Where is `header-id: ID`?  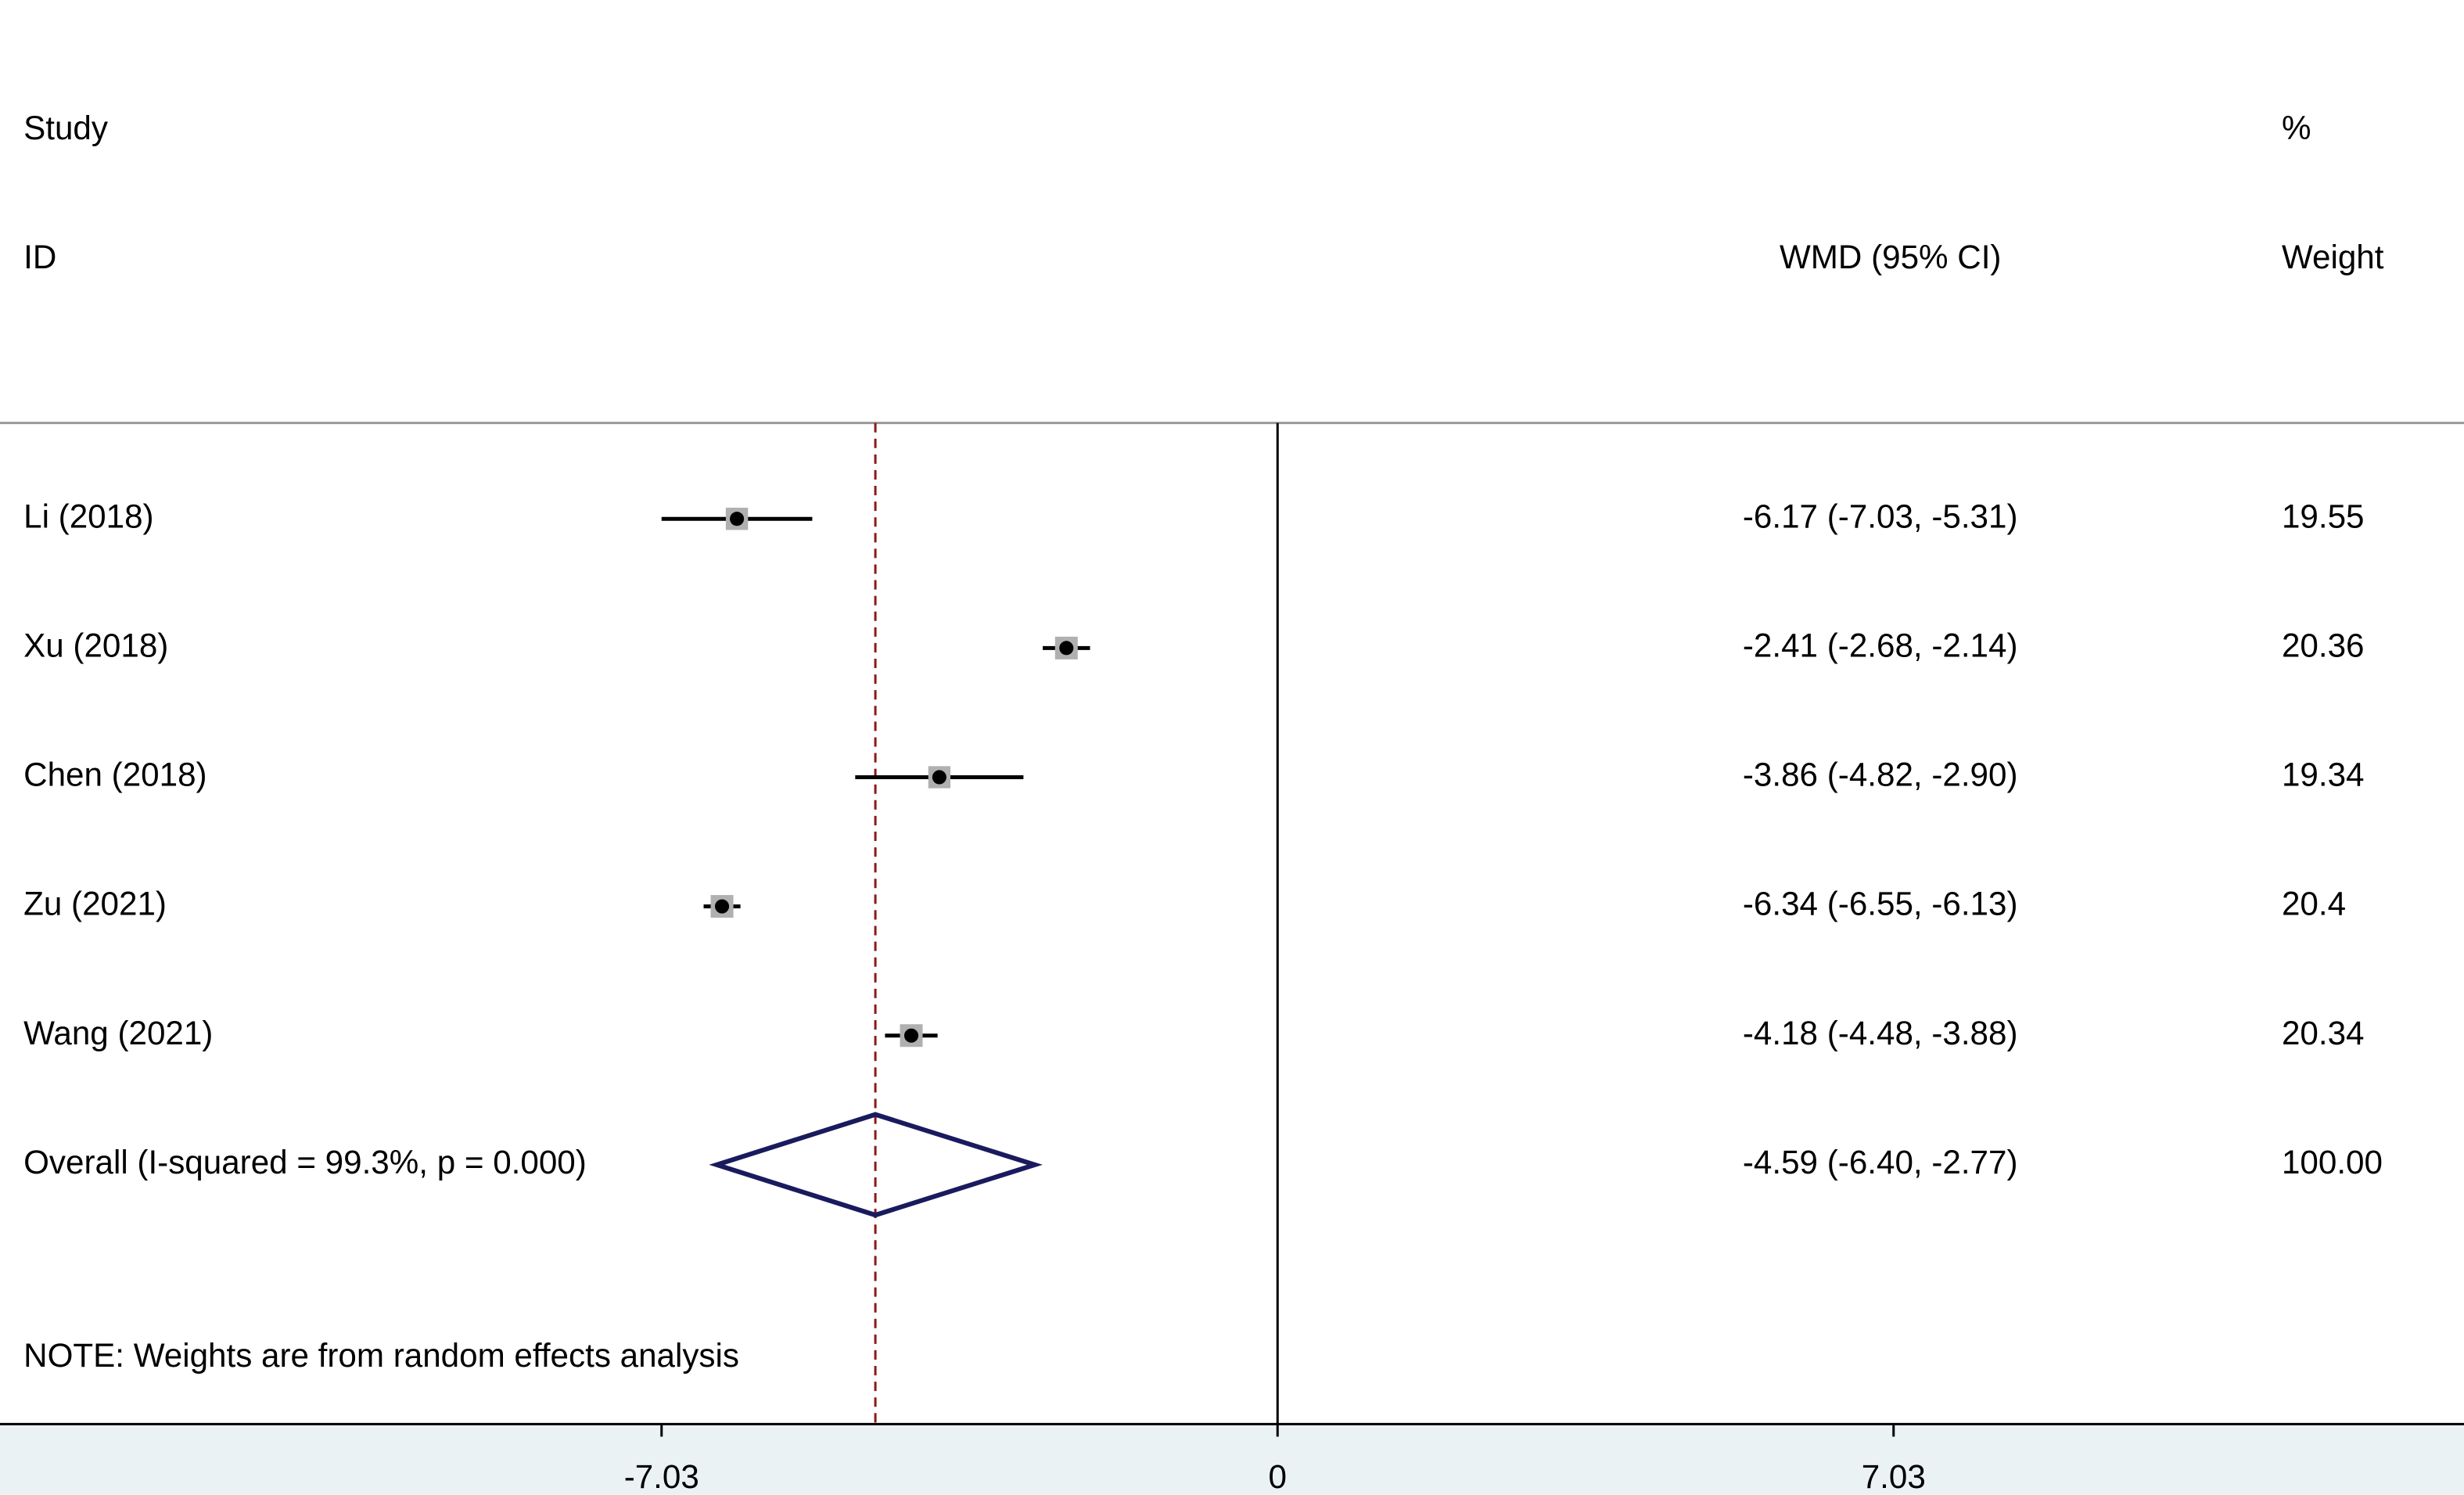 header-id: ID is located at coordinates (39, 257).